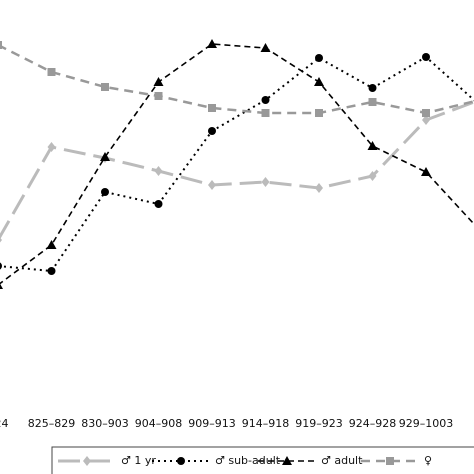 The image size is (474, 474). Describe the element at coordinates (428, 460) in the screenshot. I see `legend-label: ♀` at that location.